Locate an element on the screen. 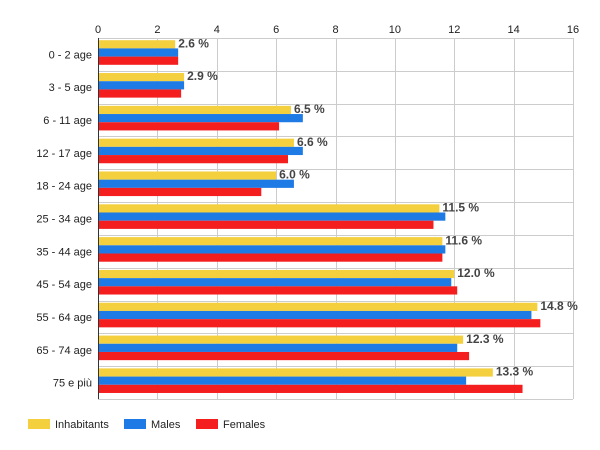 This screenshot has width=600, height=450. category-label: 45 - 54 age is located at coordinates (64, 285).